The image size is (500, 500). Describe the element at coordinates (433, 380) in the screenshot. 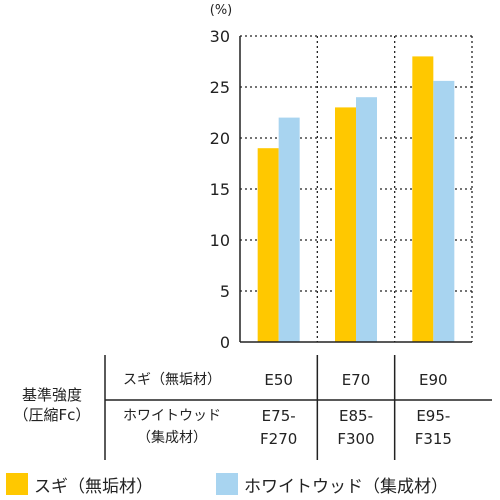

I see `table-row1-value-2: E90` at that location.